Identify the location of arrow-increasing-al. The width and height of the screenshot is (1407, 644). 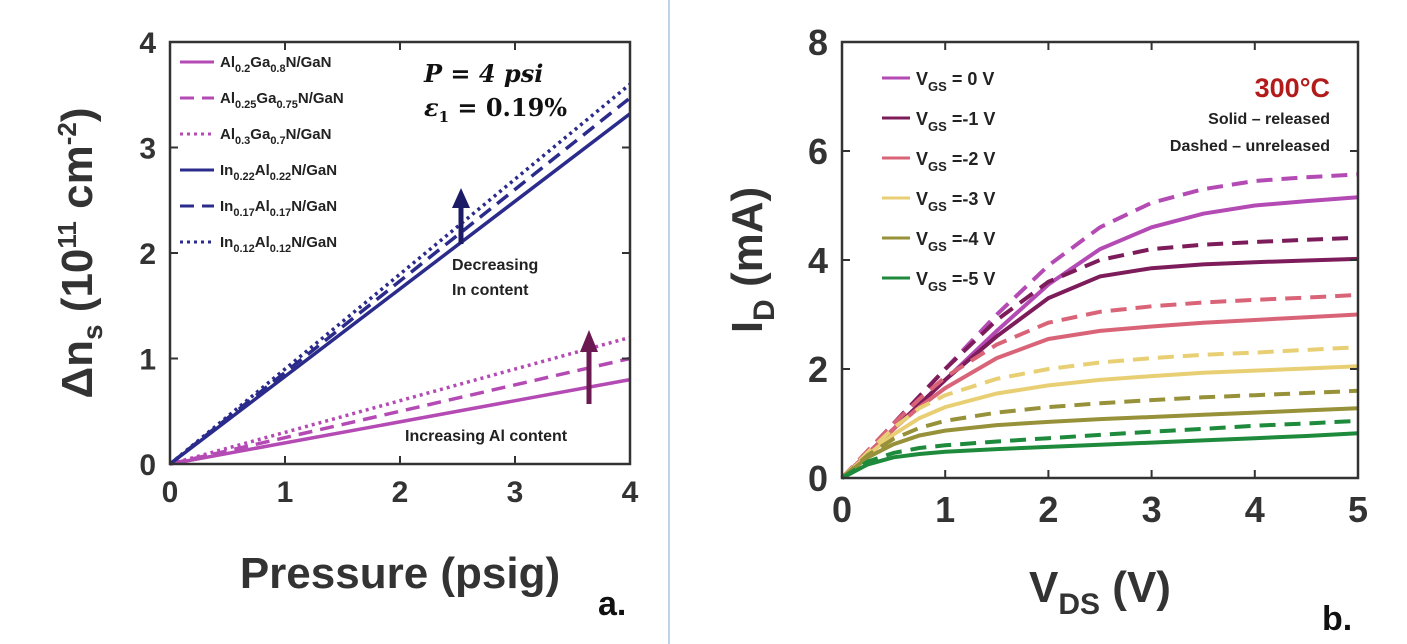
(589, 367).